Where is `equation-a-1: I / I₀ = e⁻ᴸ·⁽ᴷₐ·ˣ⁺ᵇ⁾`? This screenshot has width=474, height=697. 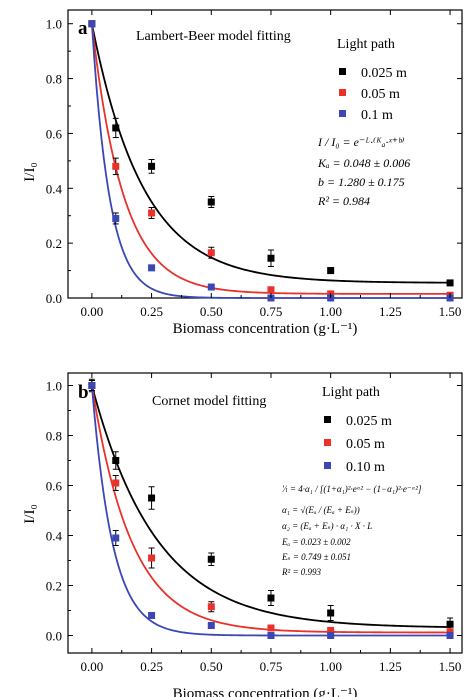 equation-a-1: I / I₀ = e⁻ᴸ·⁽ᴷₐ·ˣ⁺ᵇ⁾ is located at coordinates (360, 142).